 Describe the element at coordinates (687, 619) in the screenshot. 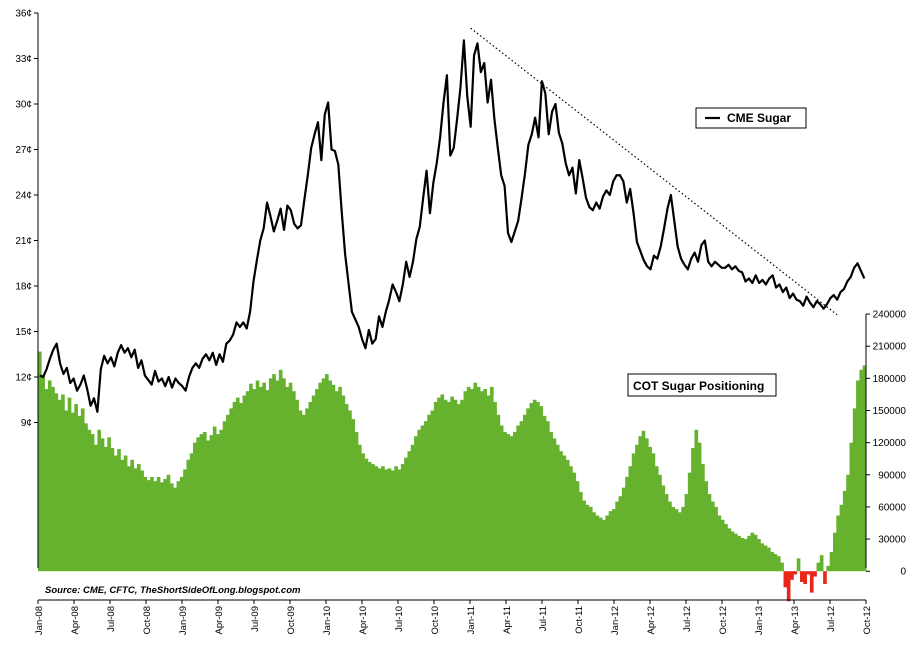

I see `x-tick-label: Jul-12` at that location.